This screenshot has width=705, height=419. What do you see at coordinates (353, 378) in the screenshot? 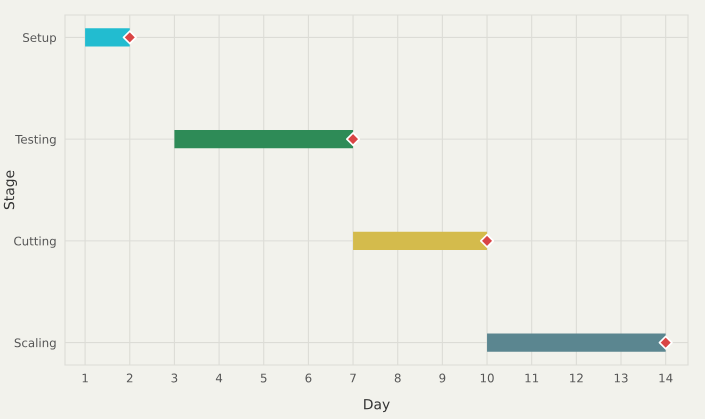
I see `x-tick-label: 7` at bounding box center [353, 378].